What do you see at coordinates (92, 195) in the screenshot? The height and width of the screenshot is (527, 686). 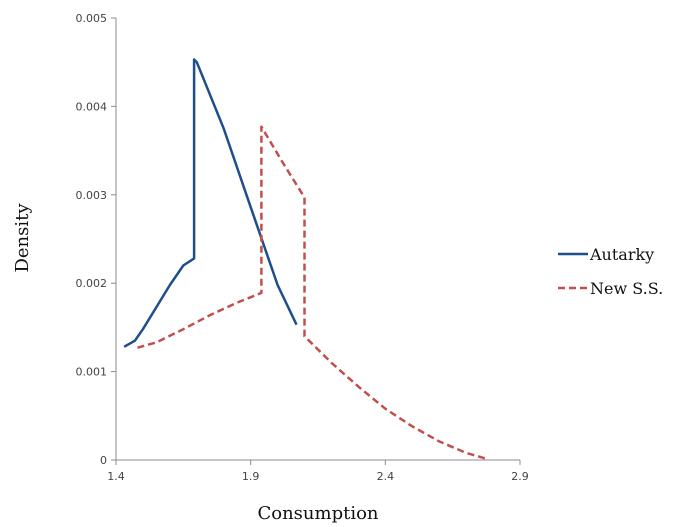 I see `y-tick-label: 0.003` at bounding box center [92, 195].